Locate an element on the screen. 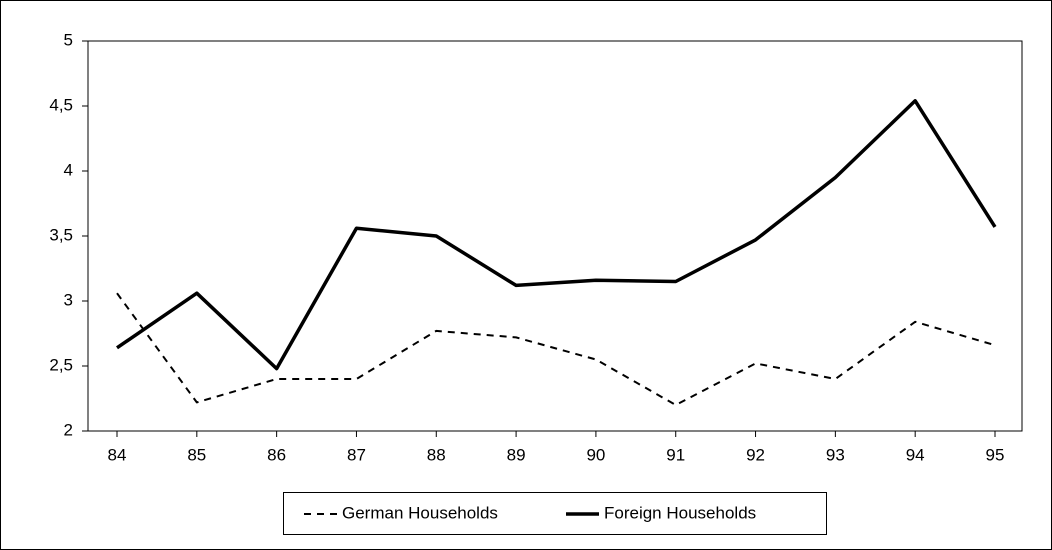  x-tick-label: 88 is located at coordinates (436, 454).